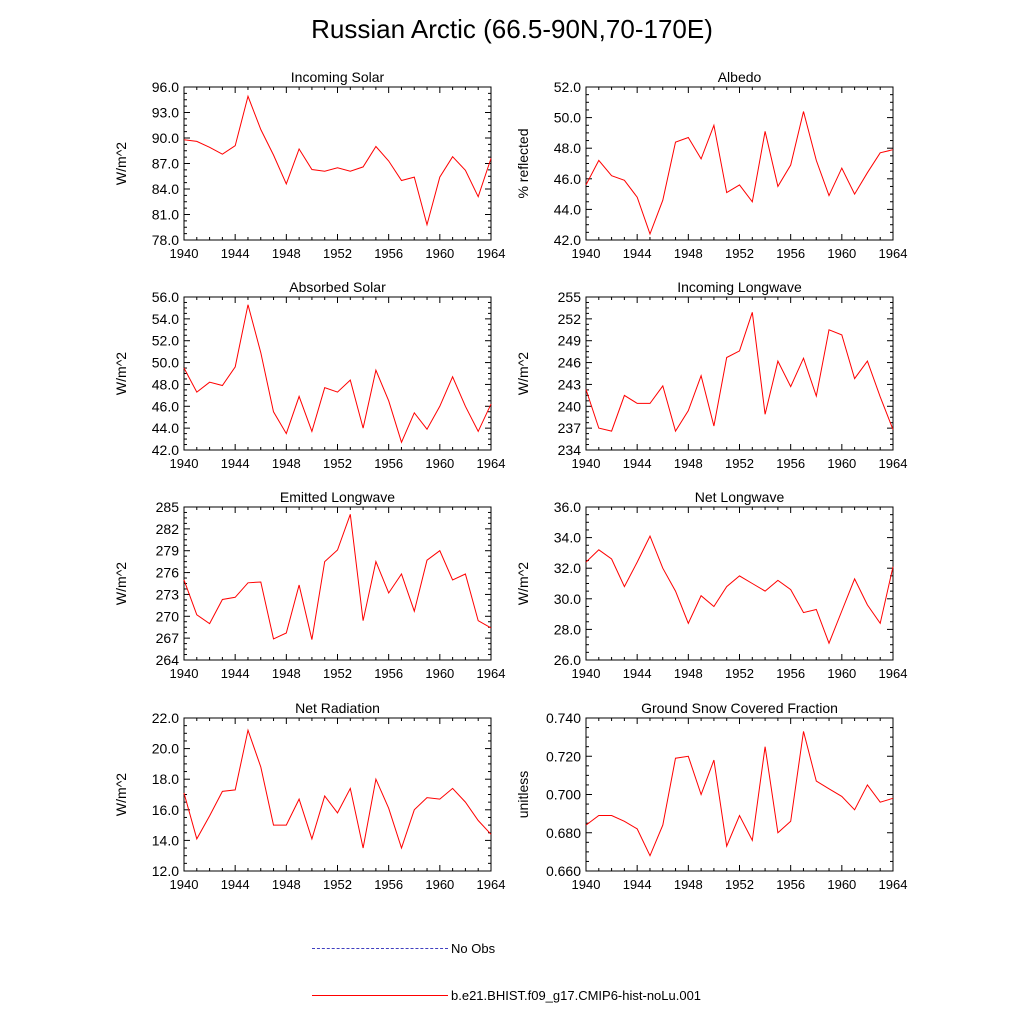  Describe the element at coordinates (165, 240) in the screenshot. I see `y-tick-label: 78.0` at that location.